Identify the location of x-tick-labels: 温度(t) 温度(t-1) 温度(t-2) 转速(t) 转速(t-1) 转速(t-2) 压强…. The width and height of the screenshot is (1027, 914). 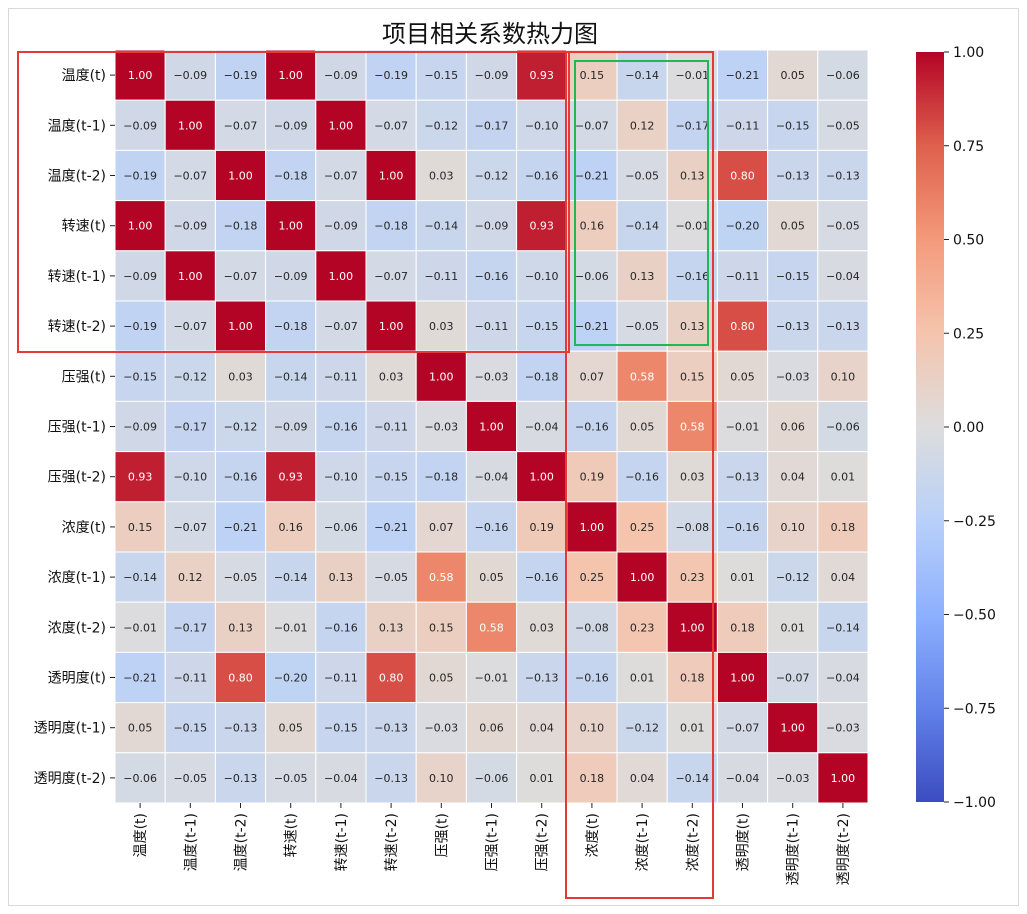
(492, 844).